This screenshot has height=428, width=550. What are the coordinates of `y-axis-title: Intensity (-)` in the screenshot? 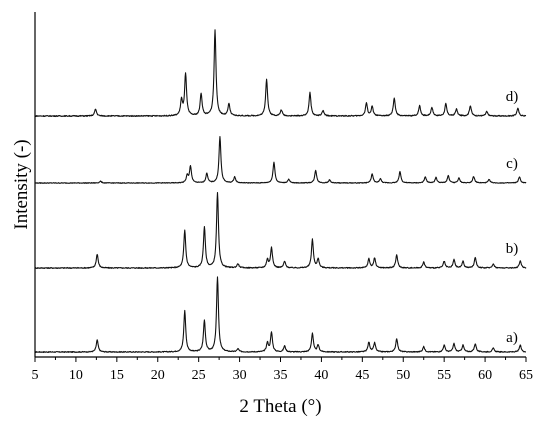 It's located at (21, 184).